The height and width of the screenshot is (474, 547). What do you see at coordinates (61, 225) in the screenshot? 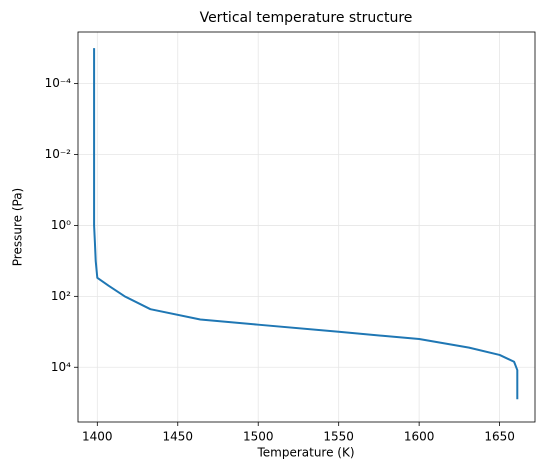
I see `y-tick-label: 10⁰` at bounding box center [61, 225].